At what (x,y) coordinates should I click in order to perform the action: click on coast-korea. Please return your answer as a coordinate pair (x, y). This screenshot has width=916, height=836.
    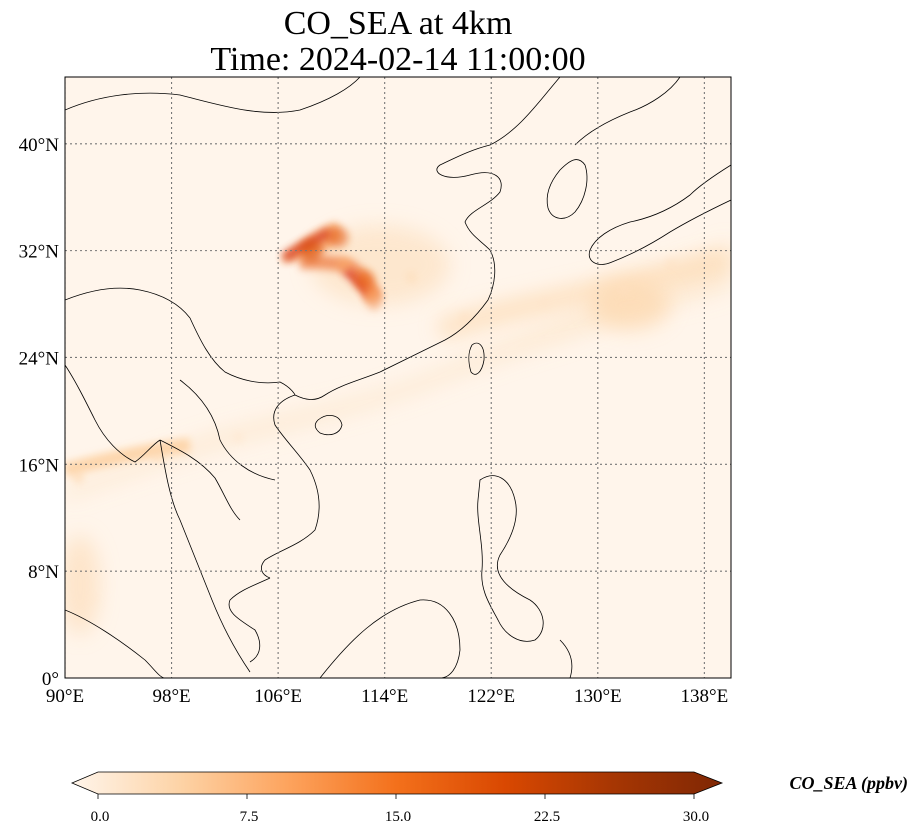
    Looking at the image, I should click on (567, 189).